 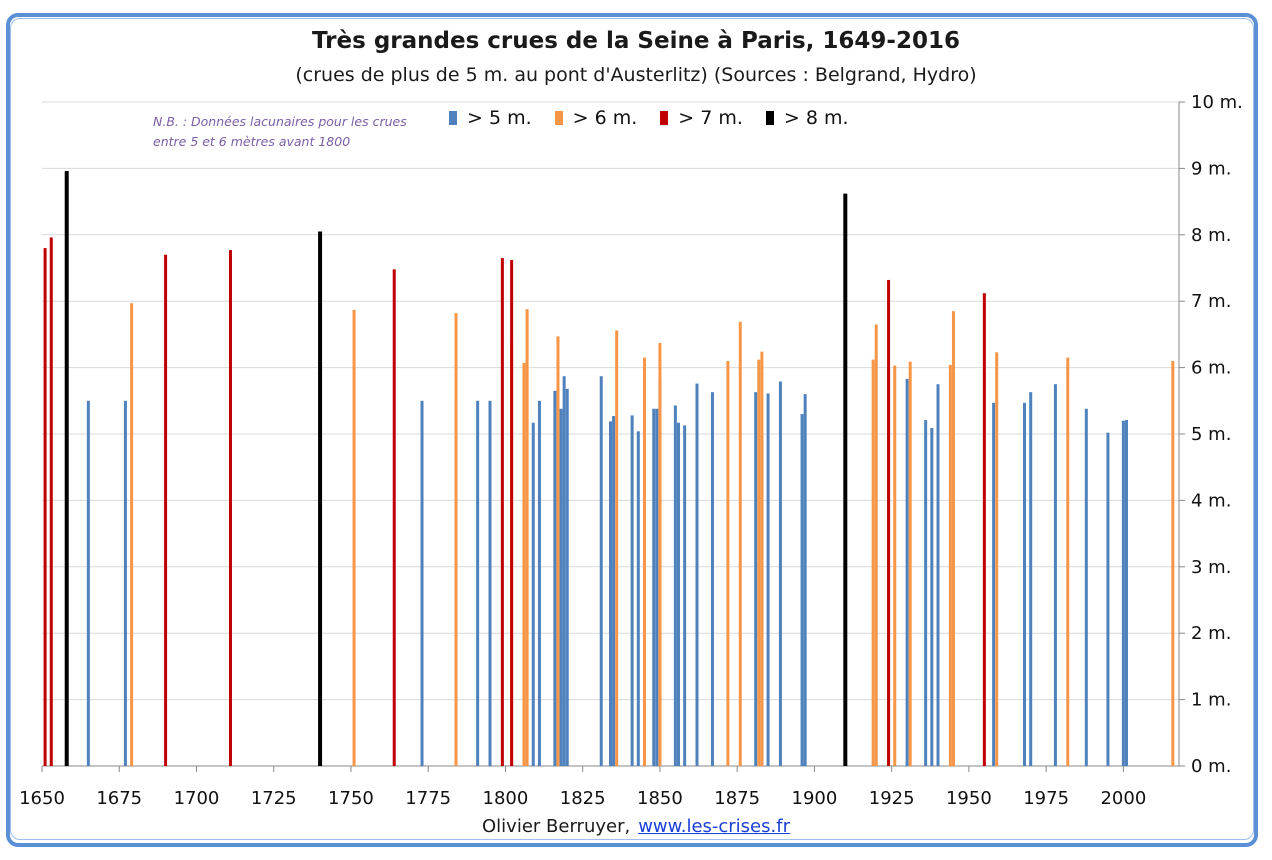 What do you see at coordinates (583, 798) in the screenshot?
I see `x-tick-label: 1825` at bounding box center [583, 798].